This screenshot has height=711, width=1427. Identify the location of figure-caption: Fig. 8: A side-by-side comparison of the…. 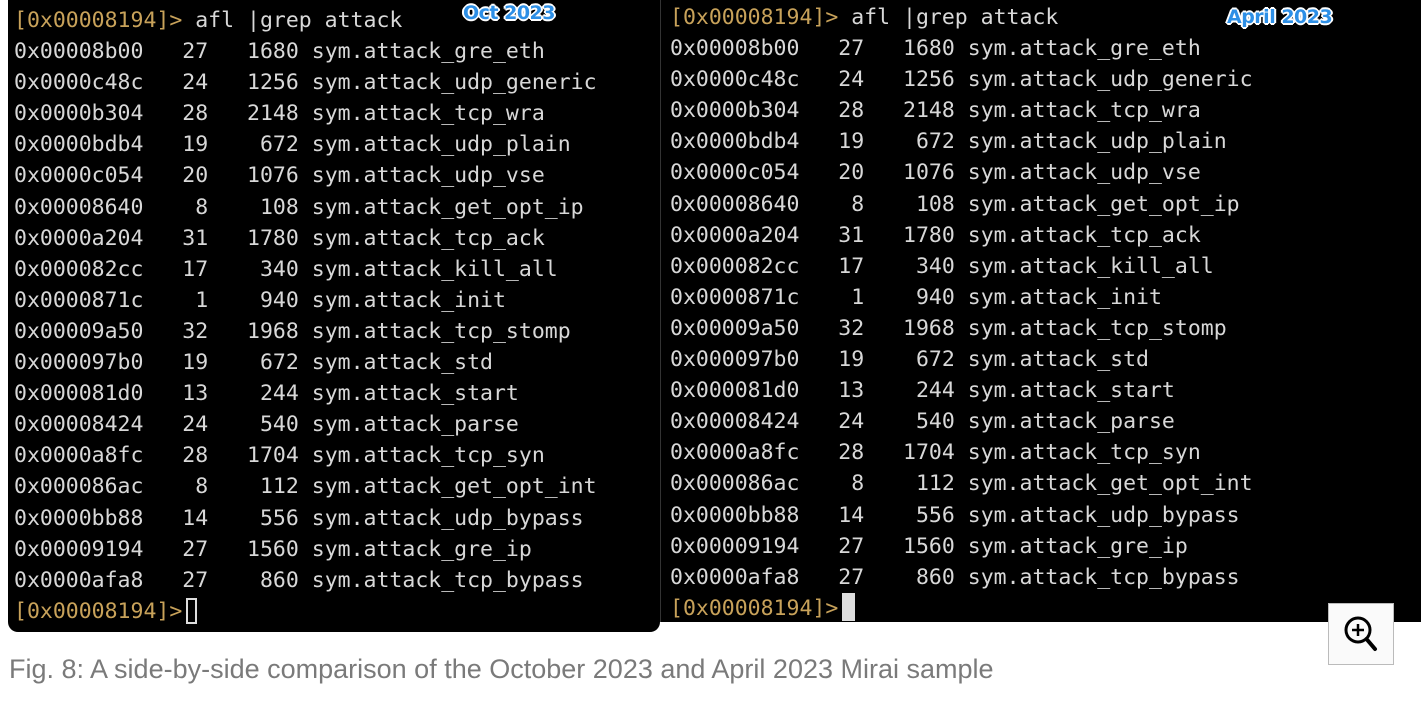
(501, 669).